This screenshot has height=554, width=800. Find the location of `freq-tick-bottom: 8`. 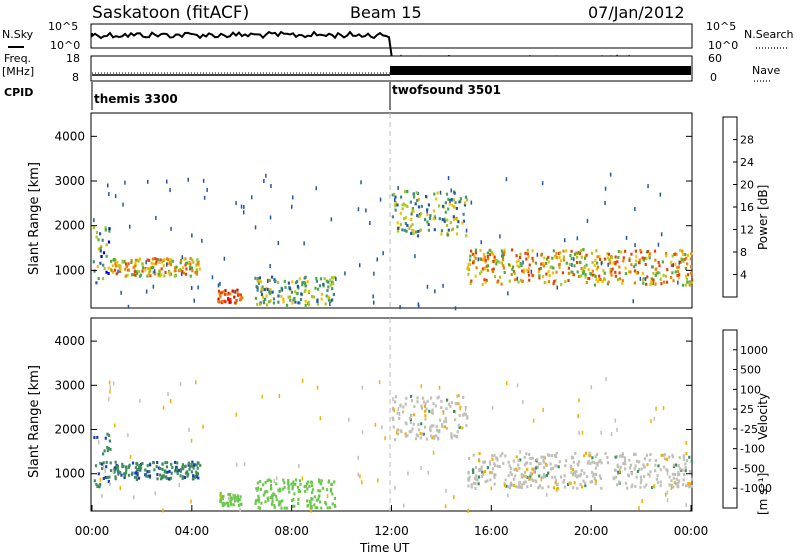

freq-tick-bottom: 8 is located at coordinates (75, 77).